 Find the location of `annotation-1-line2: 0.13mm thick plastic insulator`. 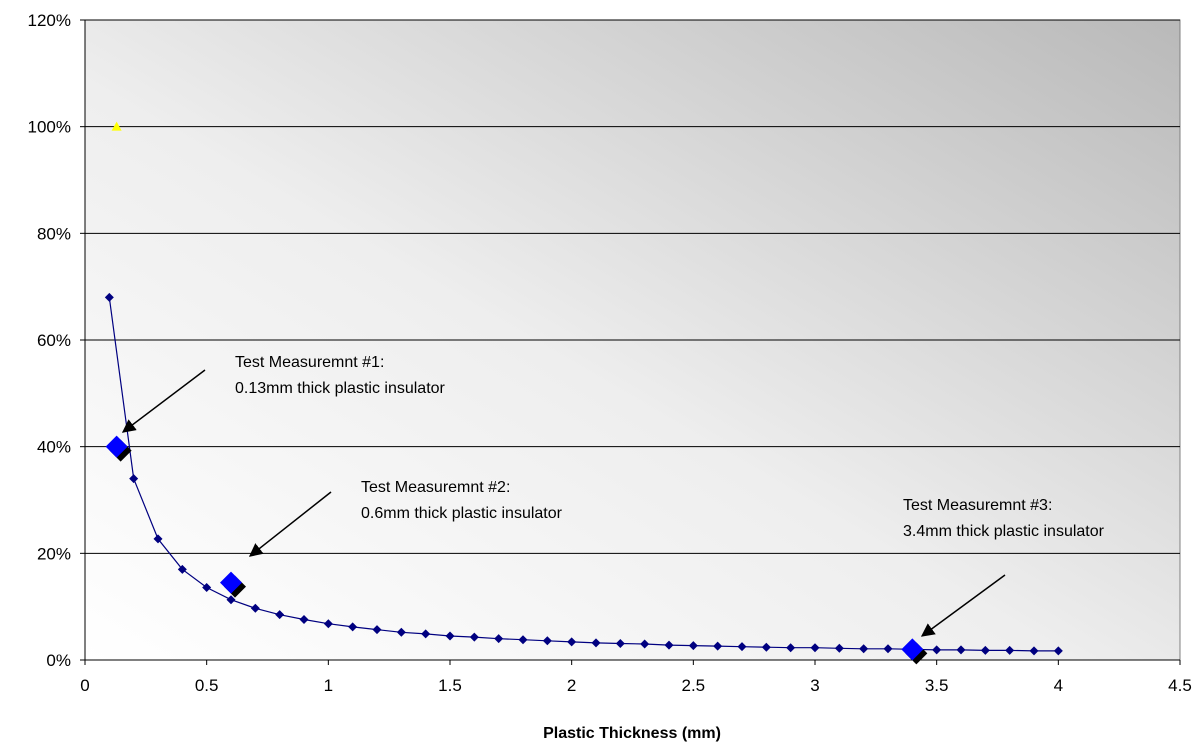

annotation-1-line2: 0.13mm thick plastic insulator is located at coordinates (340, 388).